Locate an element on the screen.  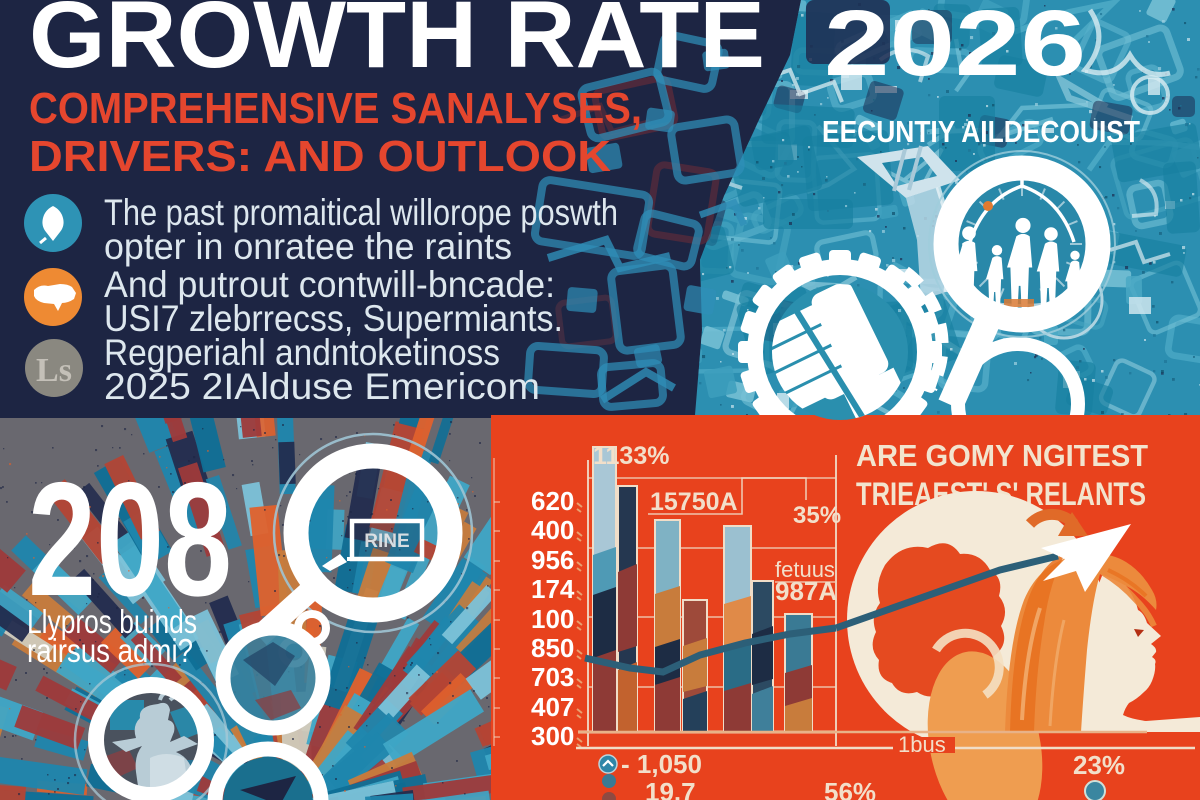
svg-text: 174 is located at coordinates (553, 589).